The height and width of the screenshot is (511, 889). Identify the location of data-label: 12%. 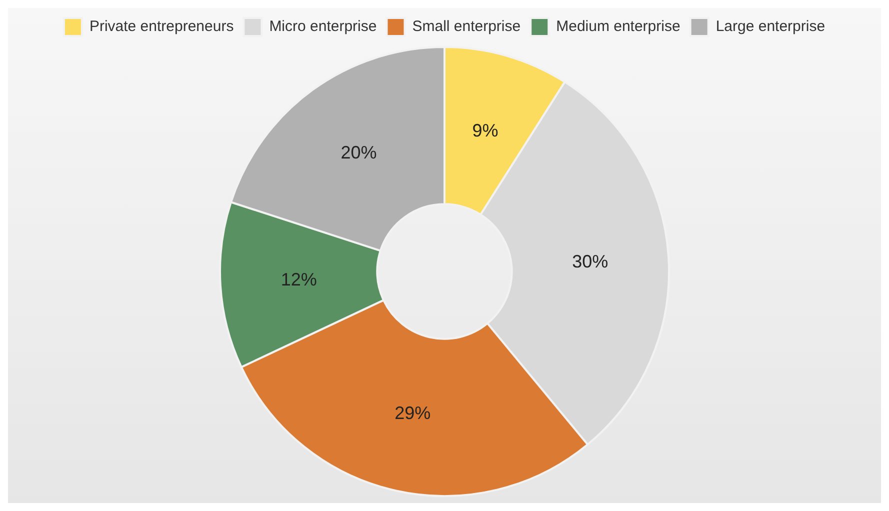
(298, 280).